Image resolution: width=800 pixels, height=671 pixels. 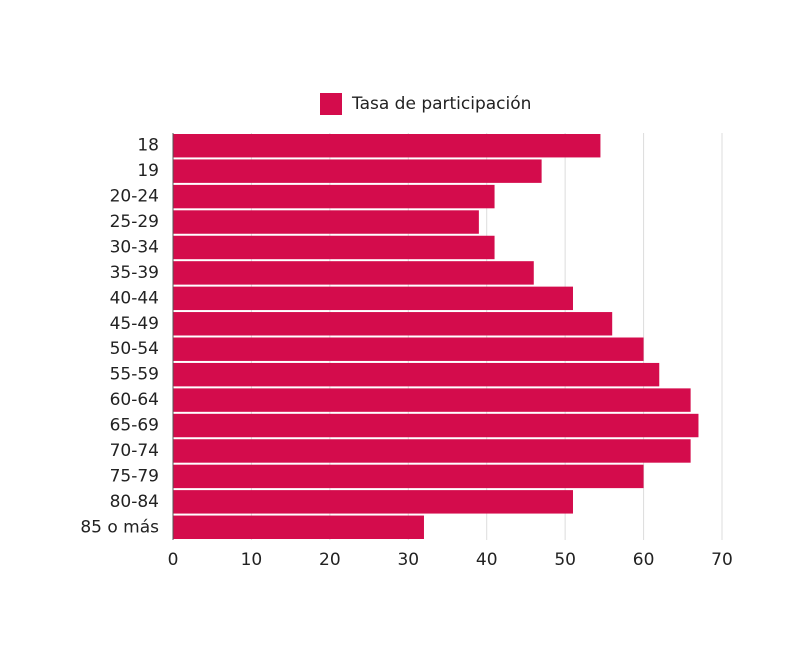 I want to click on y-tick-label: 35-39, so click(x=134, y=273).